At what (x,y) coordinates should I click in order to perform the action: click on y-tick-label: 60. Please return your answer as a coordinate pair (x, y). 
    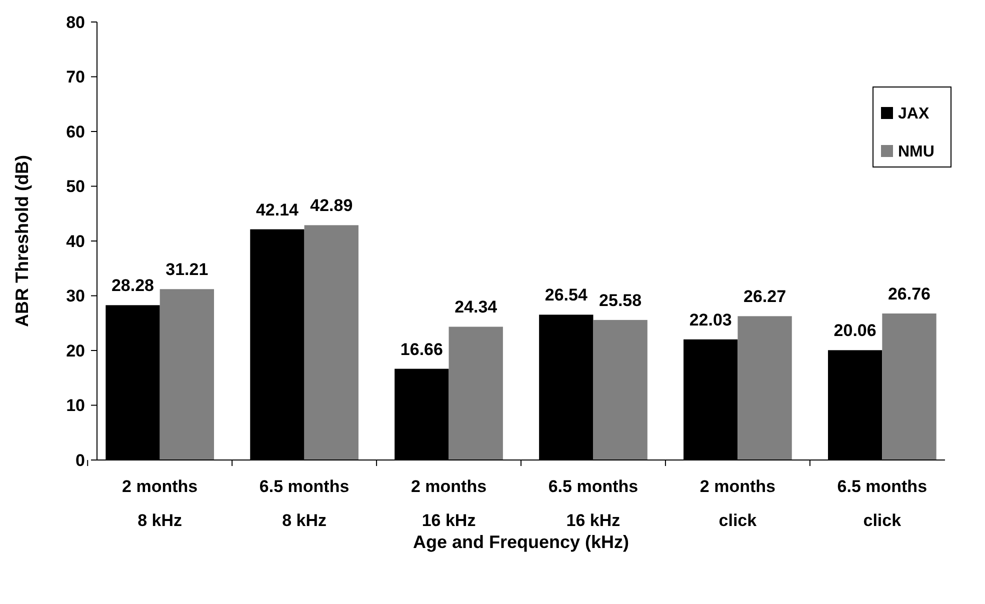
    Looking at the image, I should click on (75, 132).